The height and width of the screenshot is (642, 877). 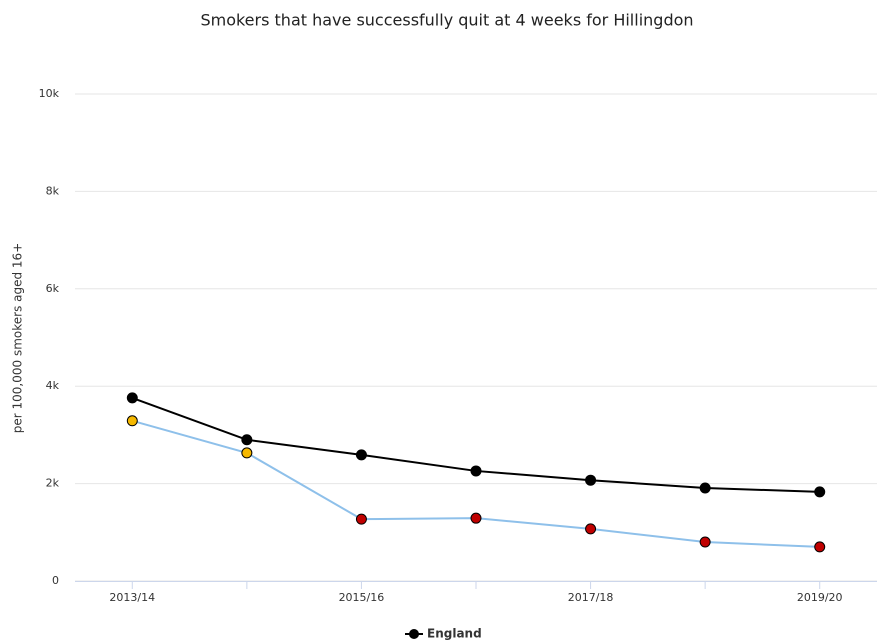 I want to click on x-tick-label: 2015/16, so click(x=362, y=597).